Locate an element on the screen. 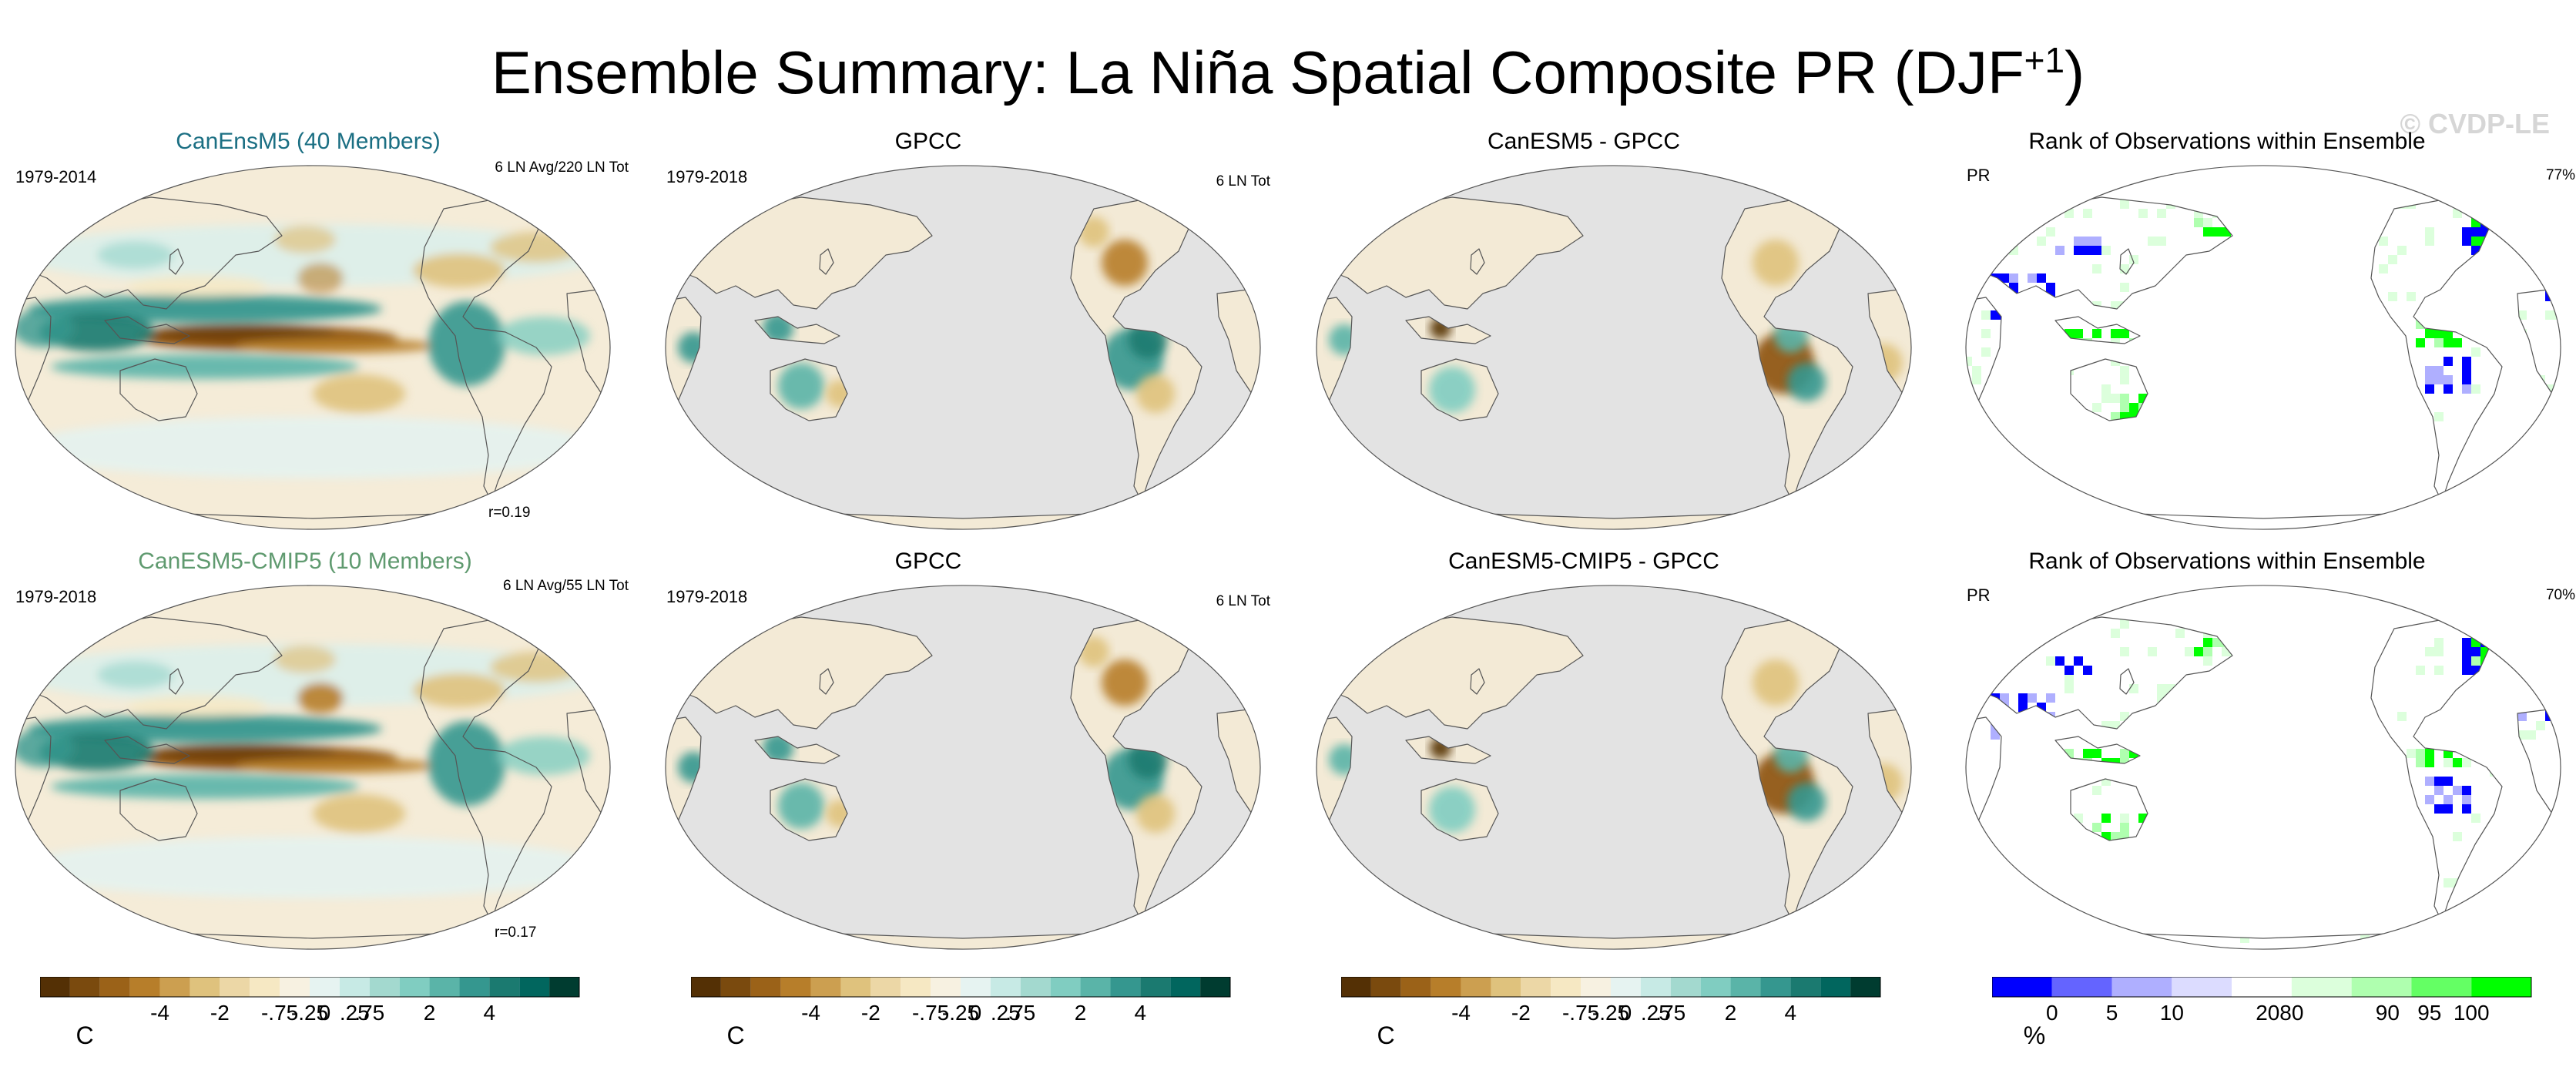 This screenshot has height=1077, width=2576. pct-label: 70% is located at coordinates (2560, 595).